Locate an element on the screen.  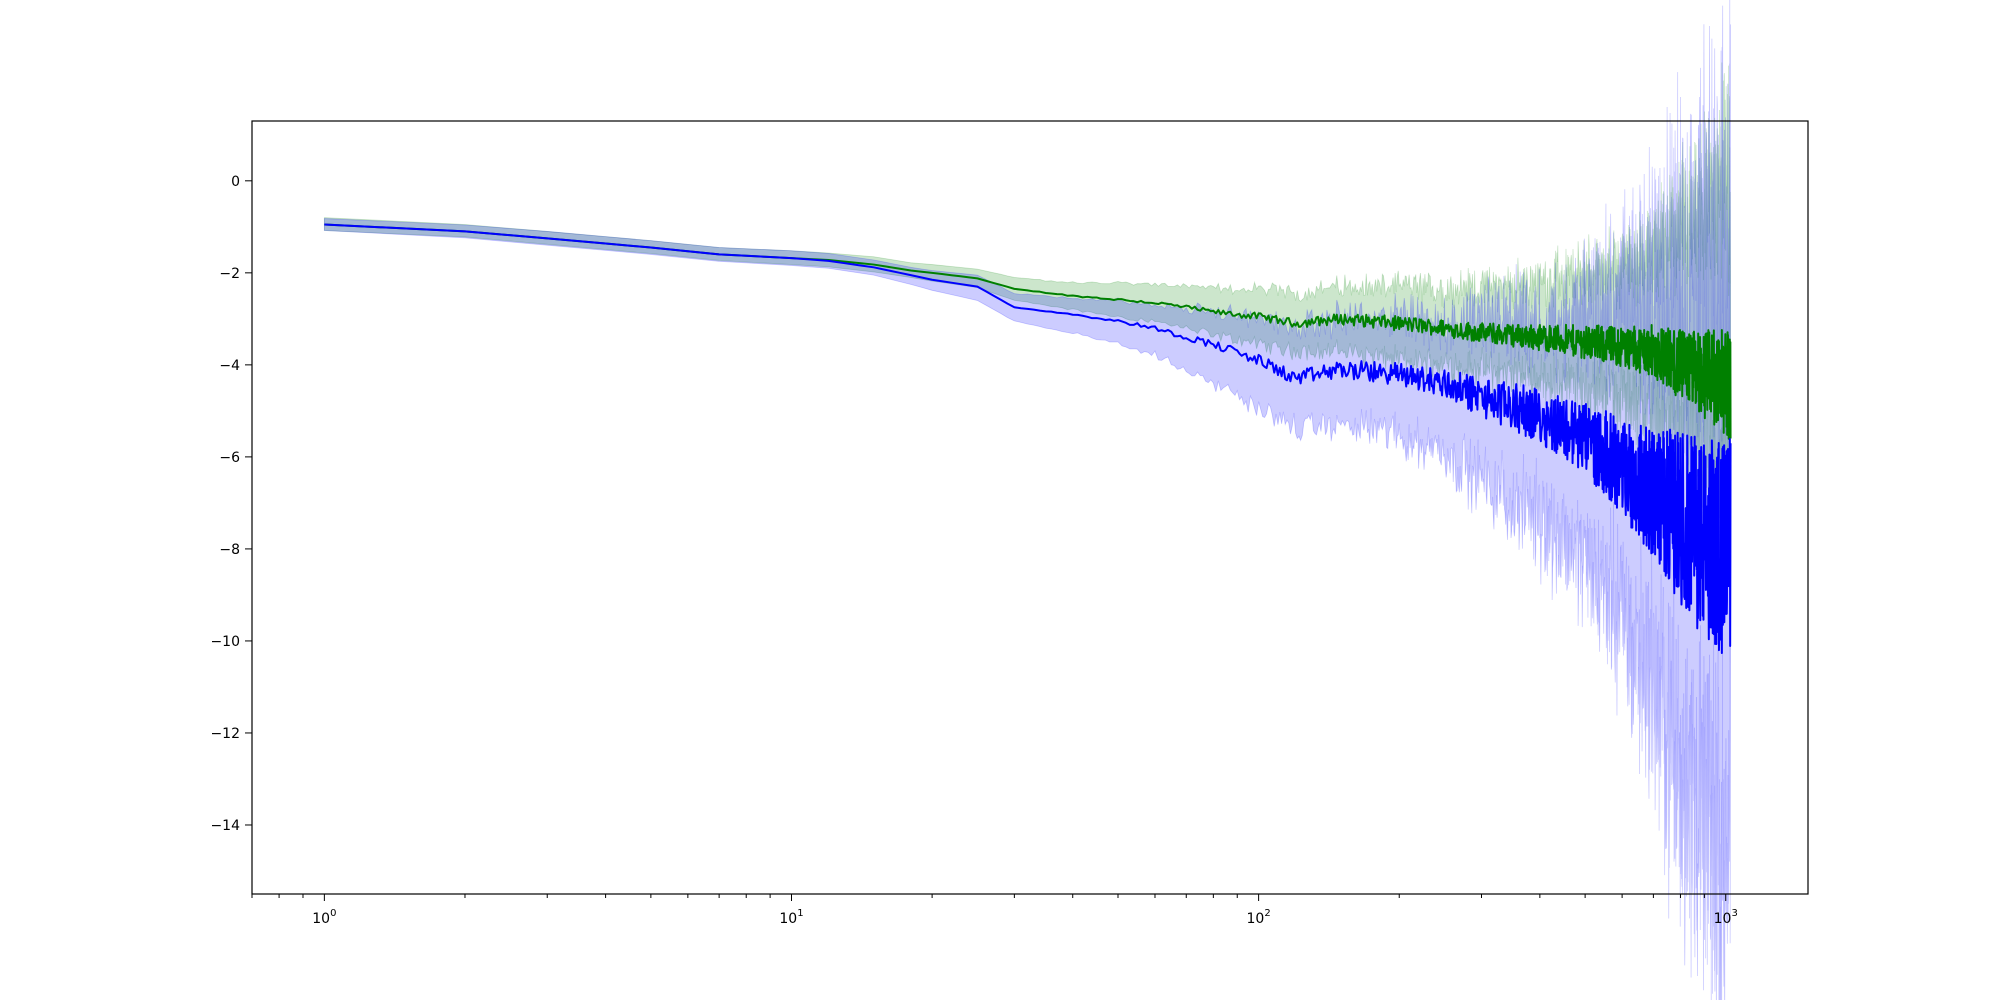
x-tick-label: 10³ is located at coordinates (1726, 917).